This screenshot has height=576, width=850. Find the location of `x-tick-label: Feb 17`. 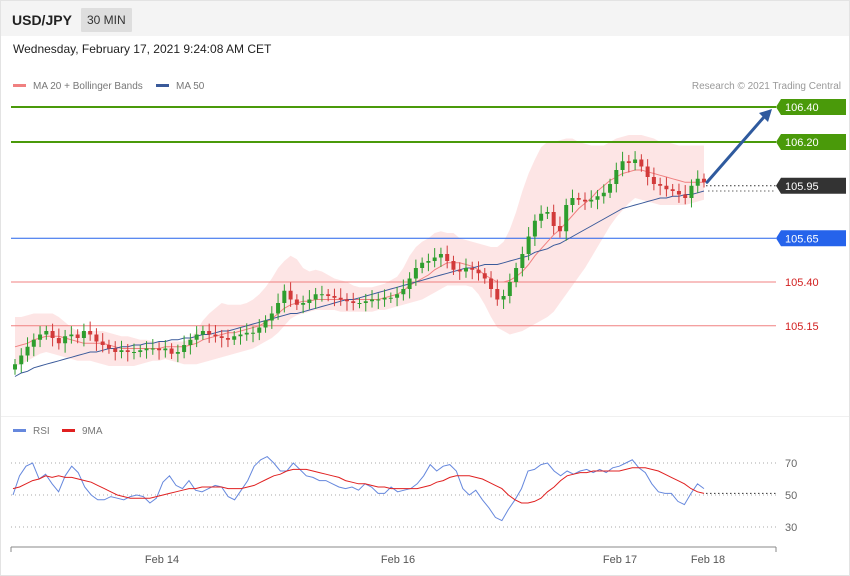

x-tick-label: Feb 17 is located at coordinates (620, 560).